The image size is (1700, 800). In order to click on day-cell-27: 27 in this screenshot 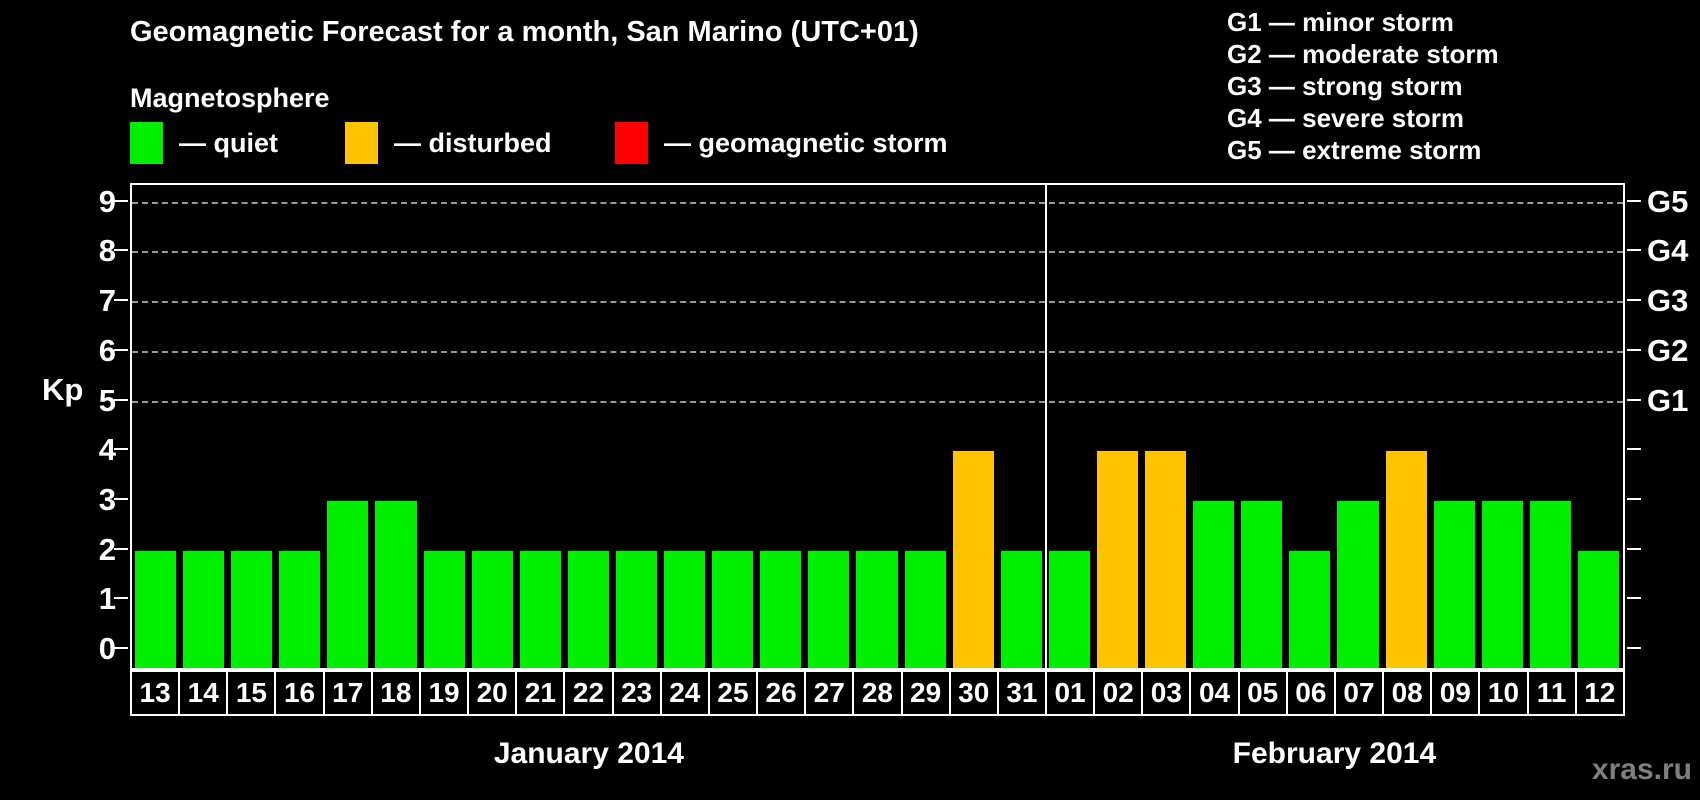, I will do `click(828, 693)`.